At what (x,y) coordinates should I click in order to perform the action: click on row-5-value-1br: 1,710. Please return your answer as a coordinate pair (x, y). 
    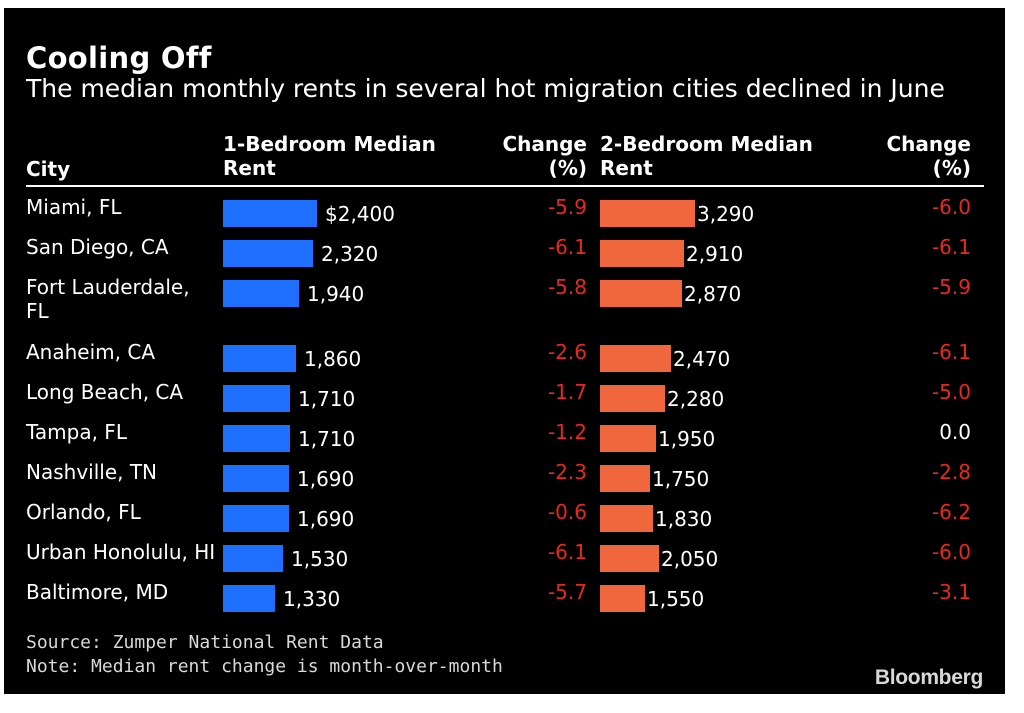
    Looking at the image, I should click on (327, 399).